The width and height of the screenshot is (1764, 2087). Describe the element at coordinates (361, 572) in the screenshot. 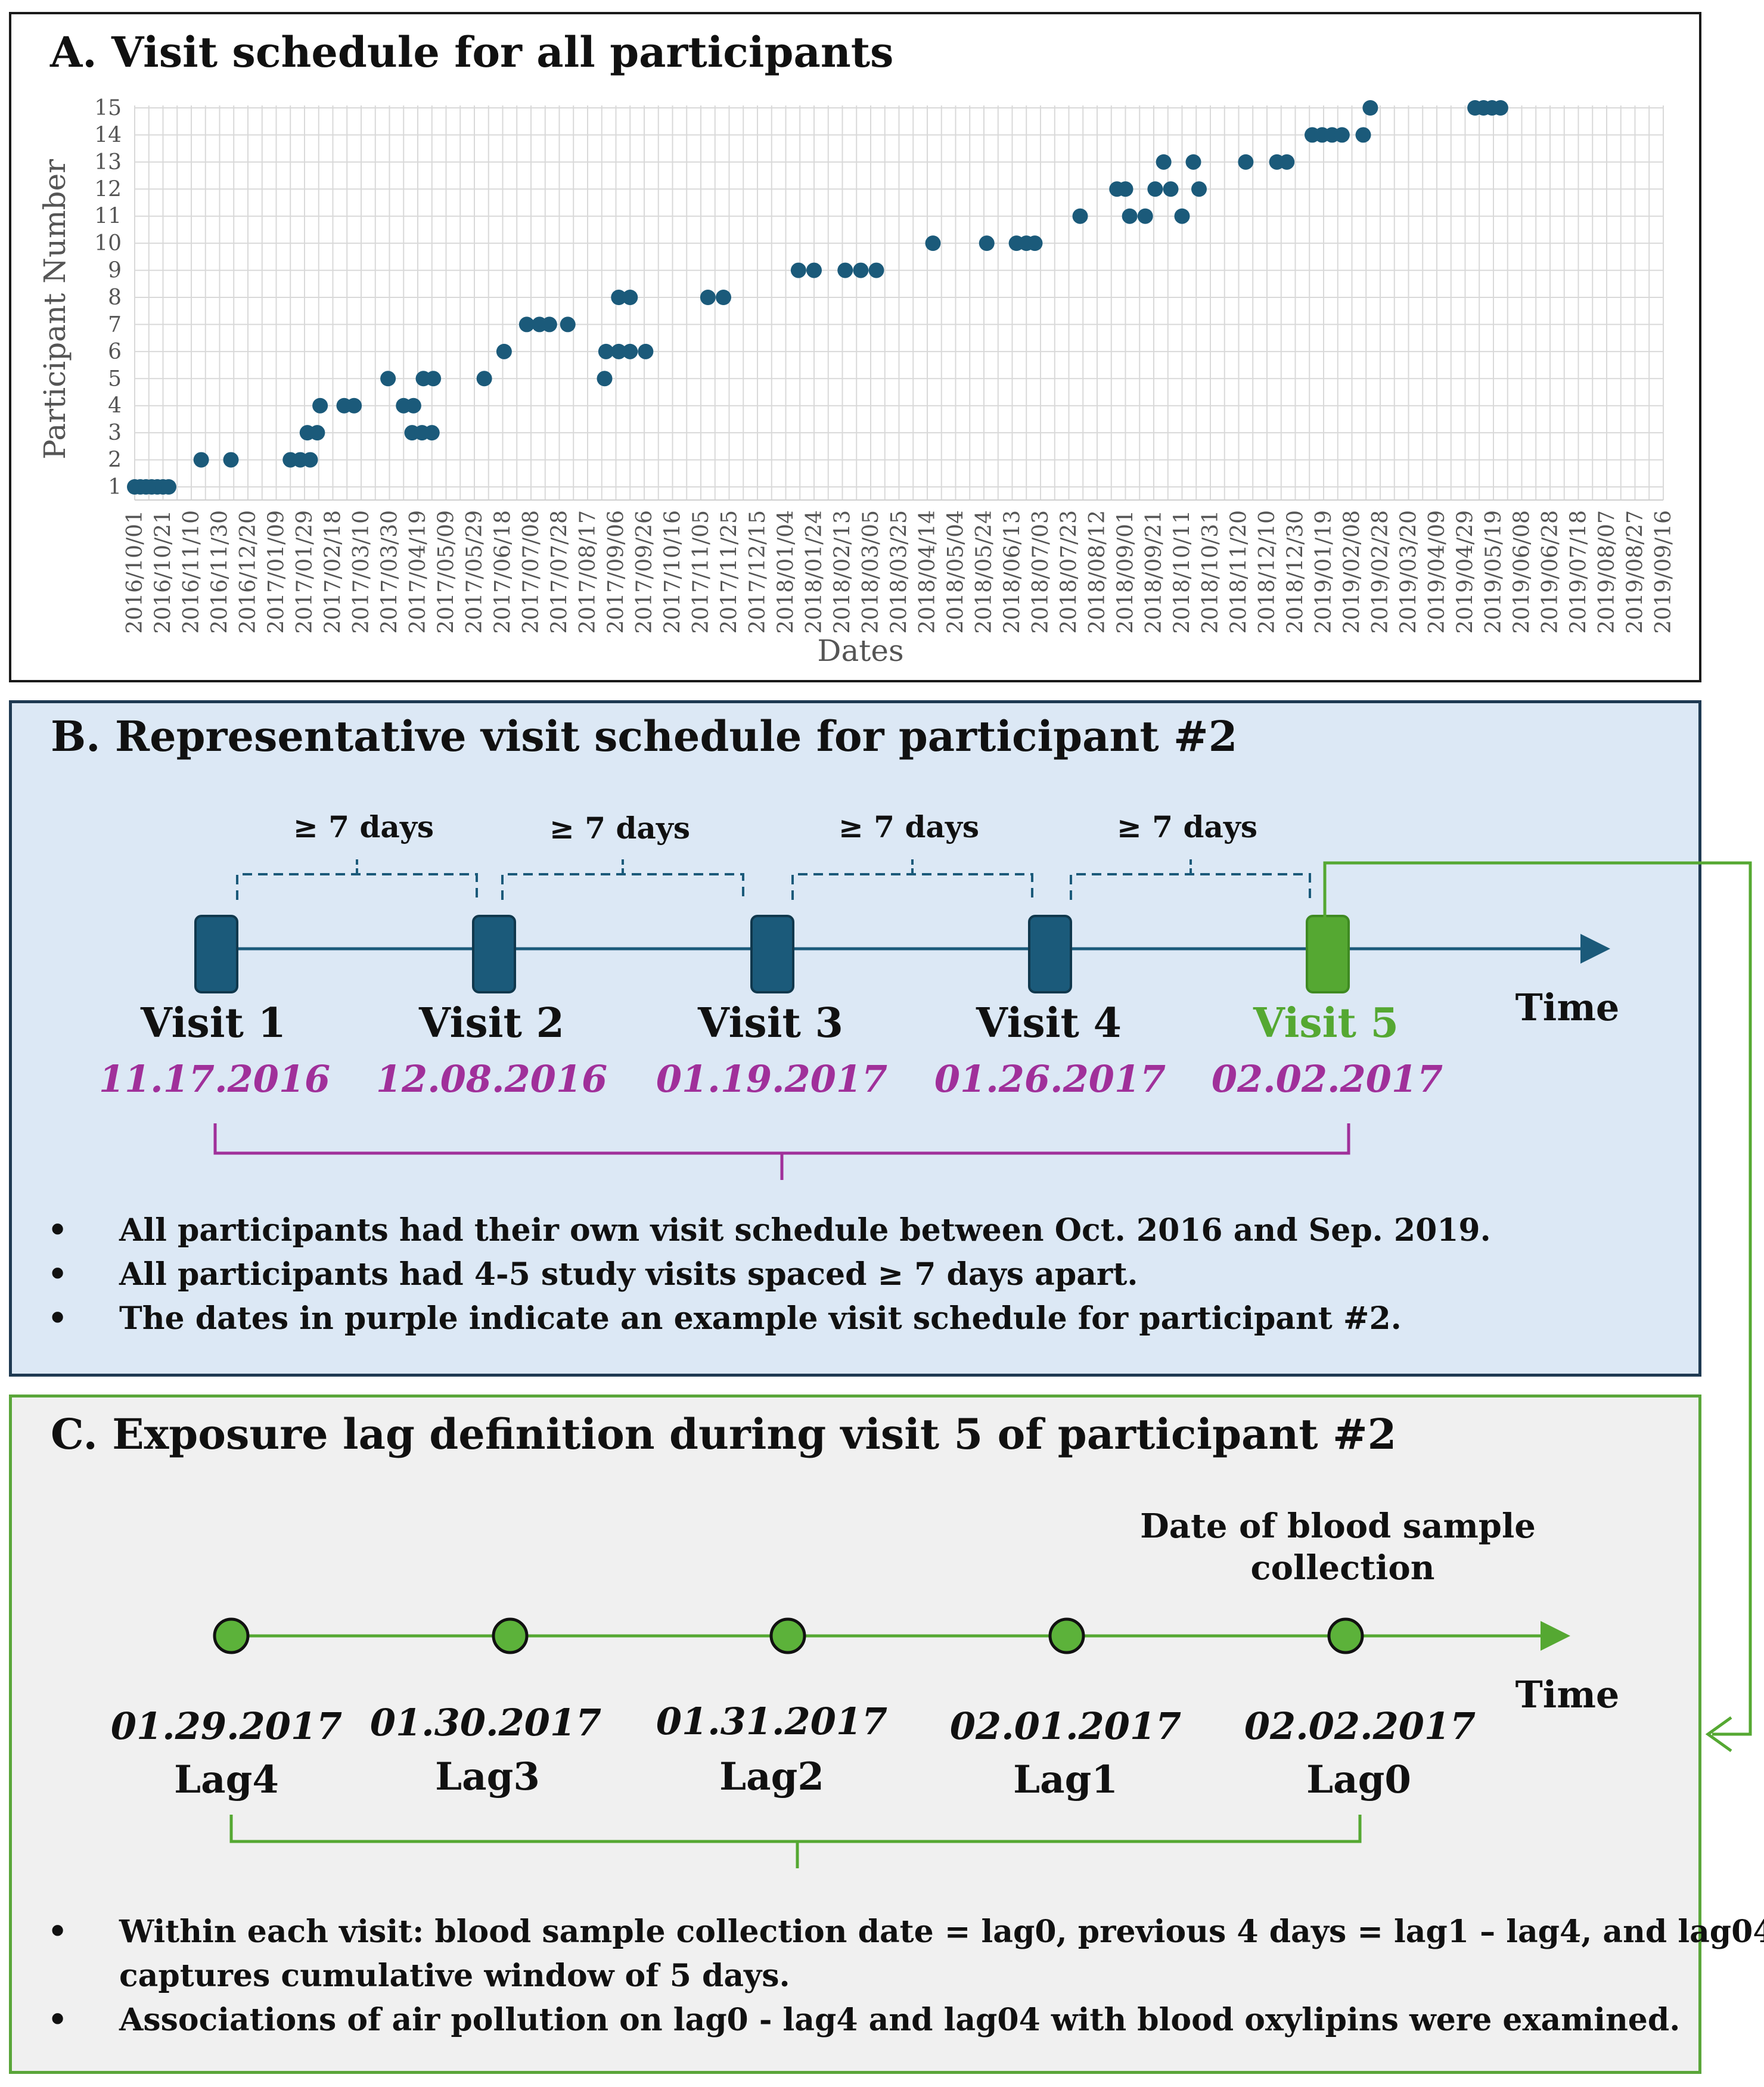

I see `x-tick-label: 2017/03/10` at that location.